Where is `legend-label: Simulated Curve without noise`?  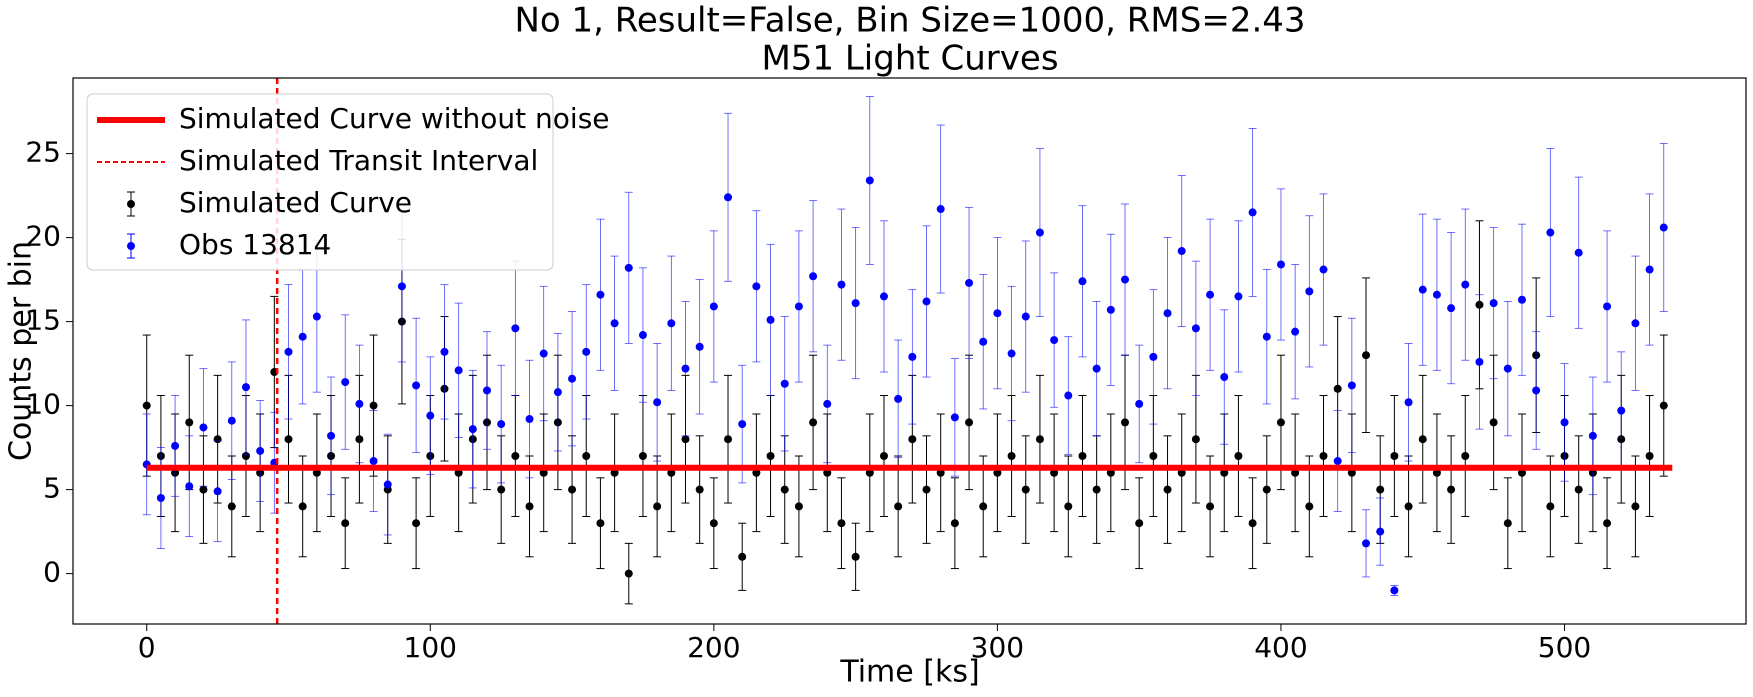 legend-label: Simulated Curve without noise is located at coordinates (394, 118).